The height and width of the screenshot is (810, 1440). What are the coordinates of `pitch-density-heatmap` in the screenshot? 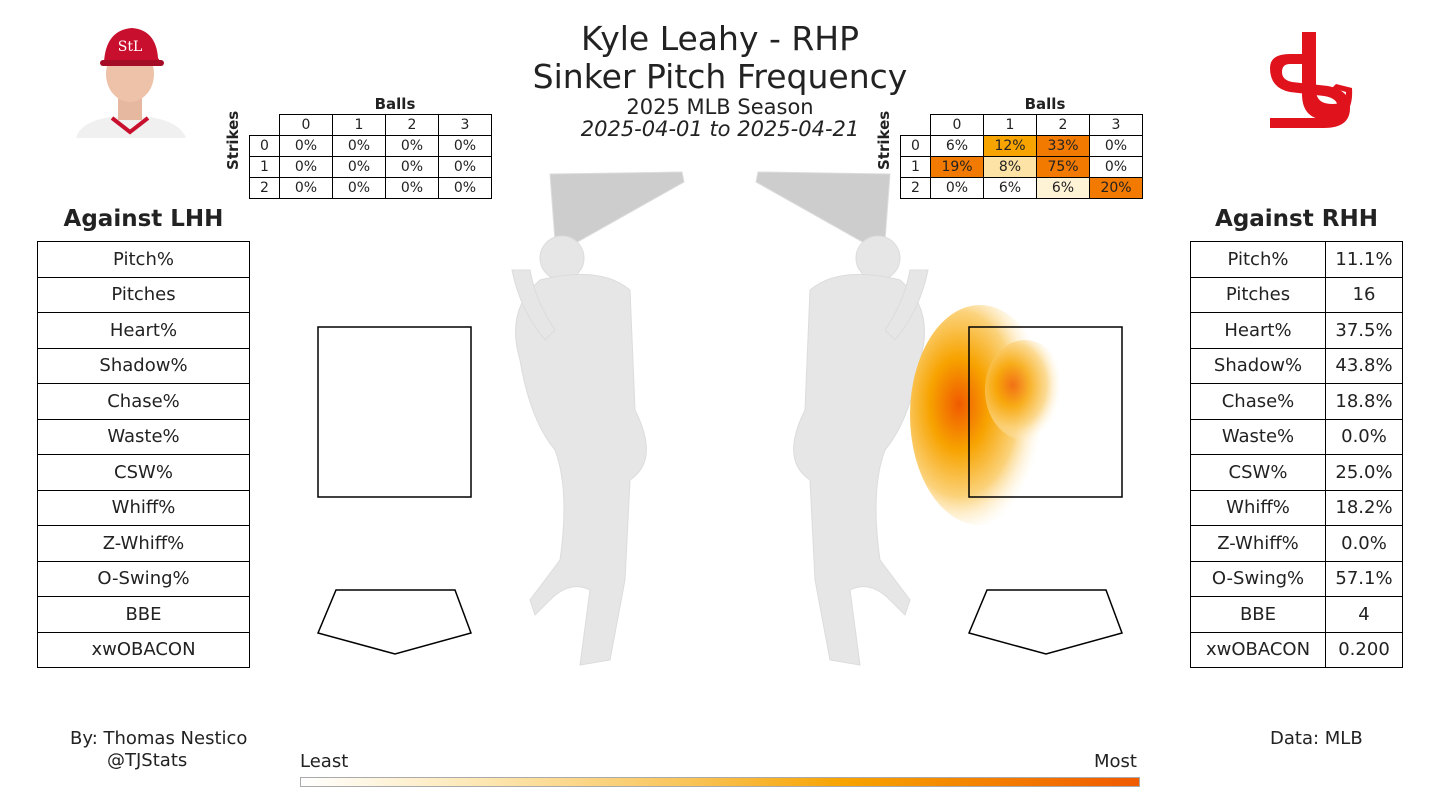 It's located at (987, 415).